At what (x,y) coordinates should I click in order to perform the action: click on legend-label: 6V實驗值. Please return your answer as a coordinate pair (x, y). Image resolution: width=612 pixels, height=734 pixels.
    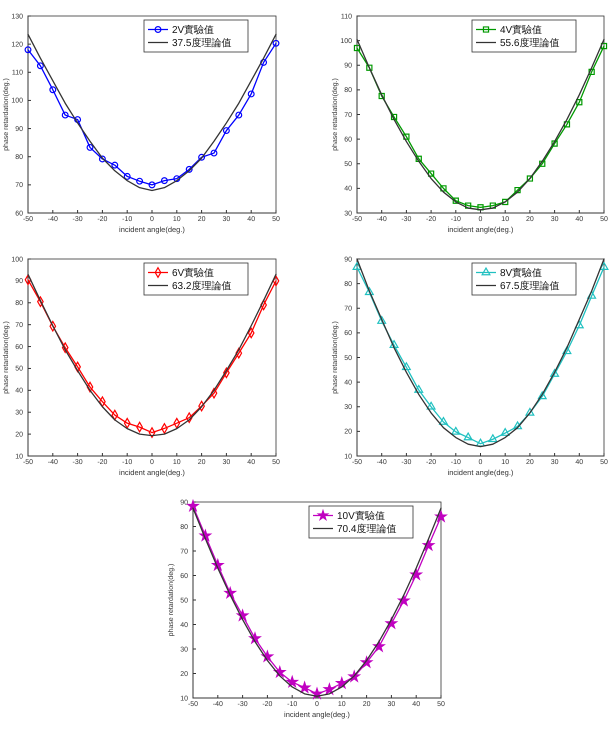
    Looking at the image, I should click on (193, 273).